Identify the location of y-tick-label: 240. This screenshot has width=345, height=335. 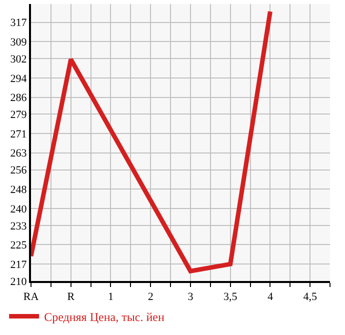
(19, 209).